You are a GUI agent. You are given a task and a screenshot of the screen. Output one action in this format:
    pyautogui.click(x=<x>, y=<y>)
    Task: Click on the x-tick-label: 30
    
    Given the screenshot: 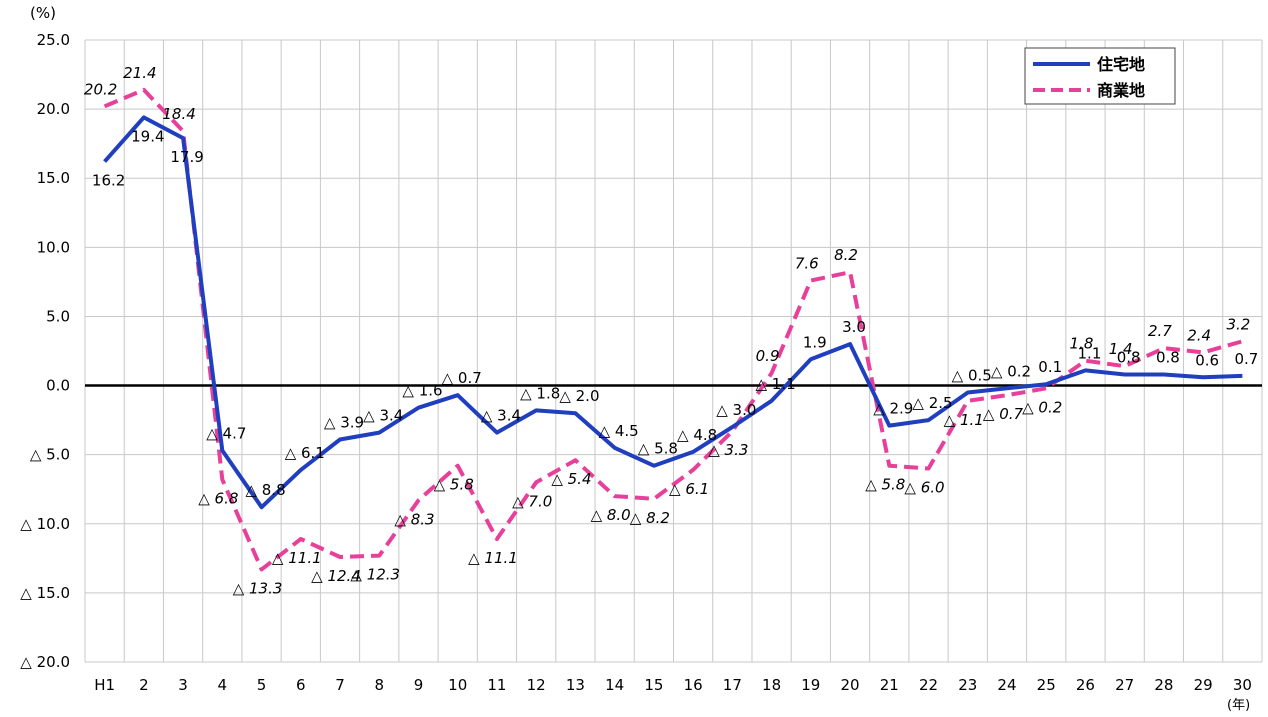 What is the action you would take?
    pyautogui.click(x=1242, y=685)
    